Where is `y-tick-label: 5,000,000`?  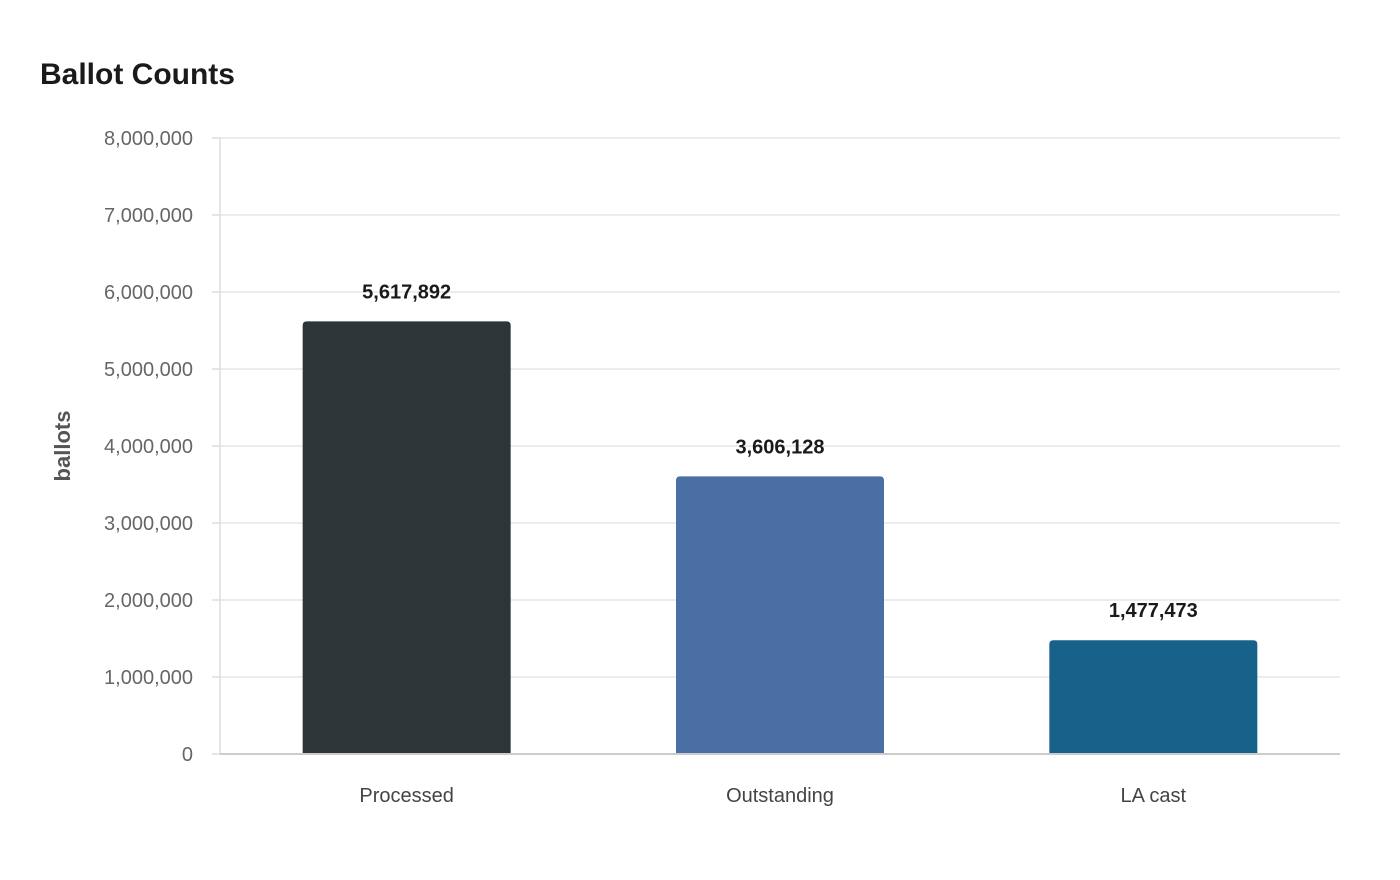
y-tick-label: 5,000,000 is located at coordinates (148, 370).